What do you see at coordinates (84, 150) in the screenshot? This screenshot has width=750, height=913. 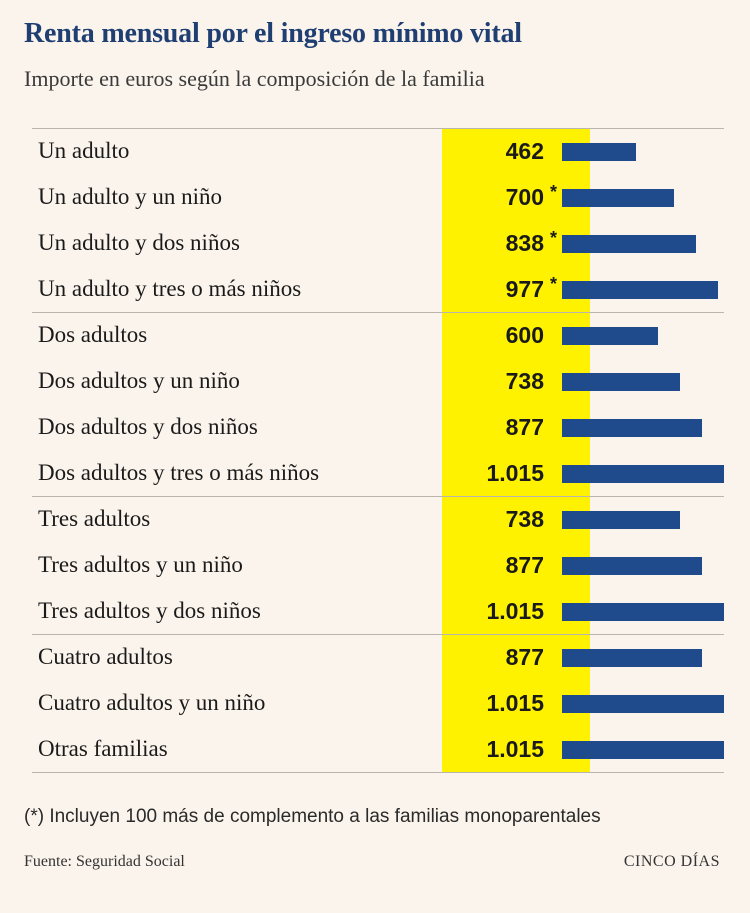 I see `category-label: Un adulto` at bounding box center [84, 150].